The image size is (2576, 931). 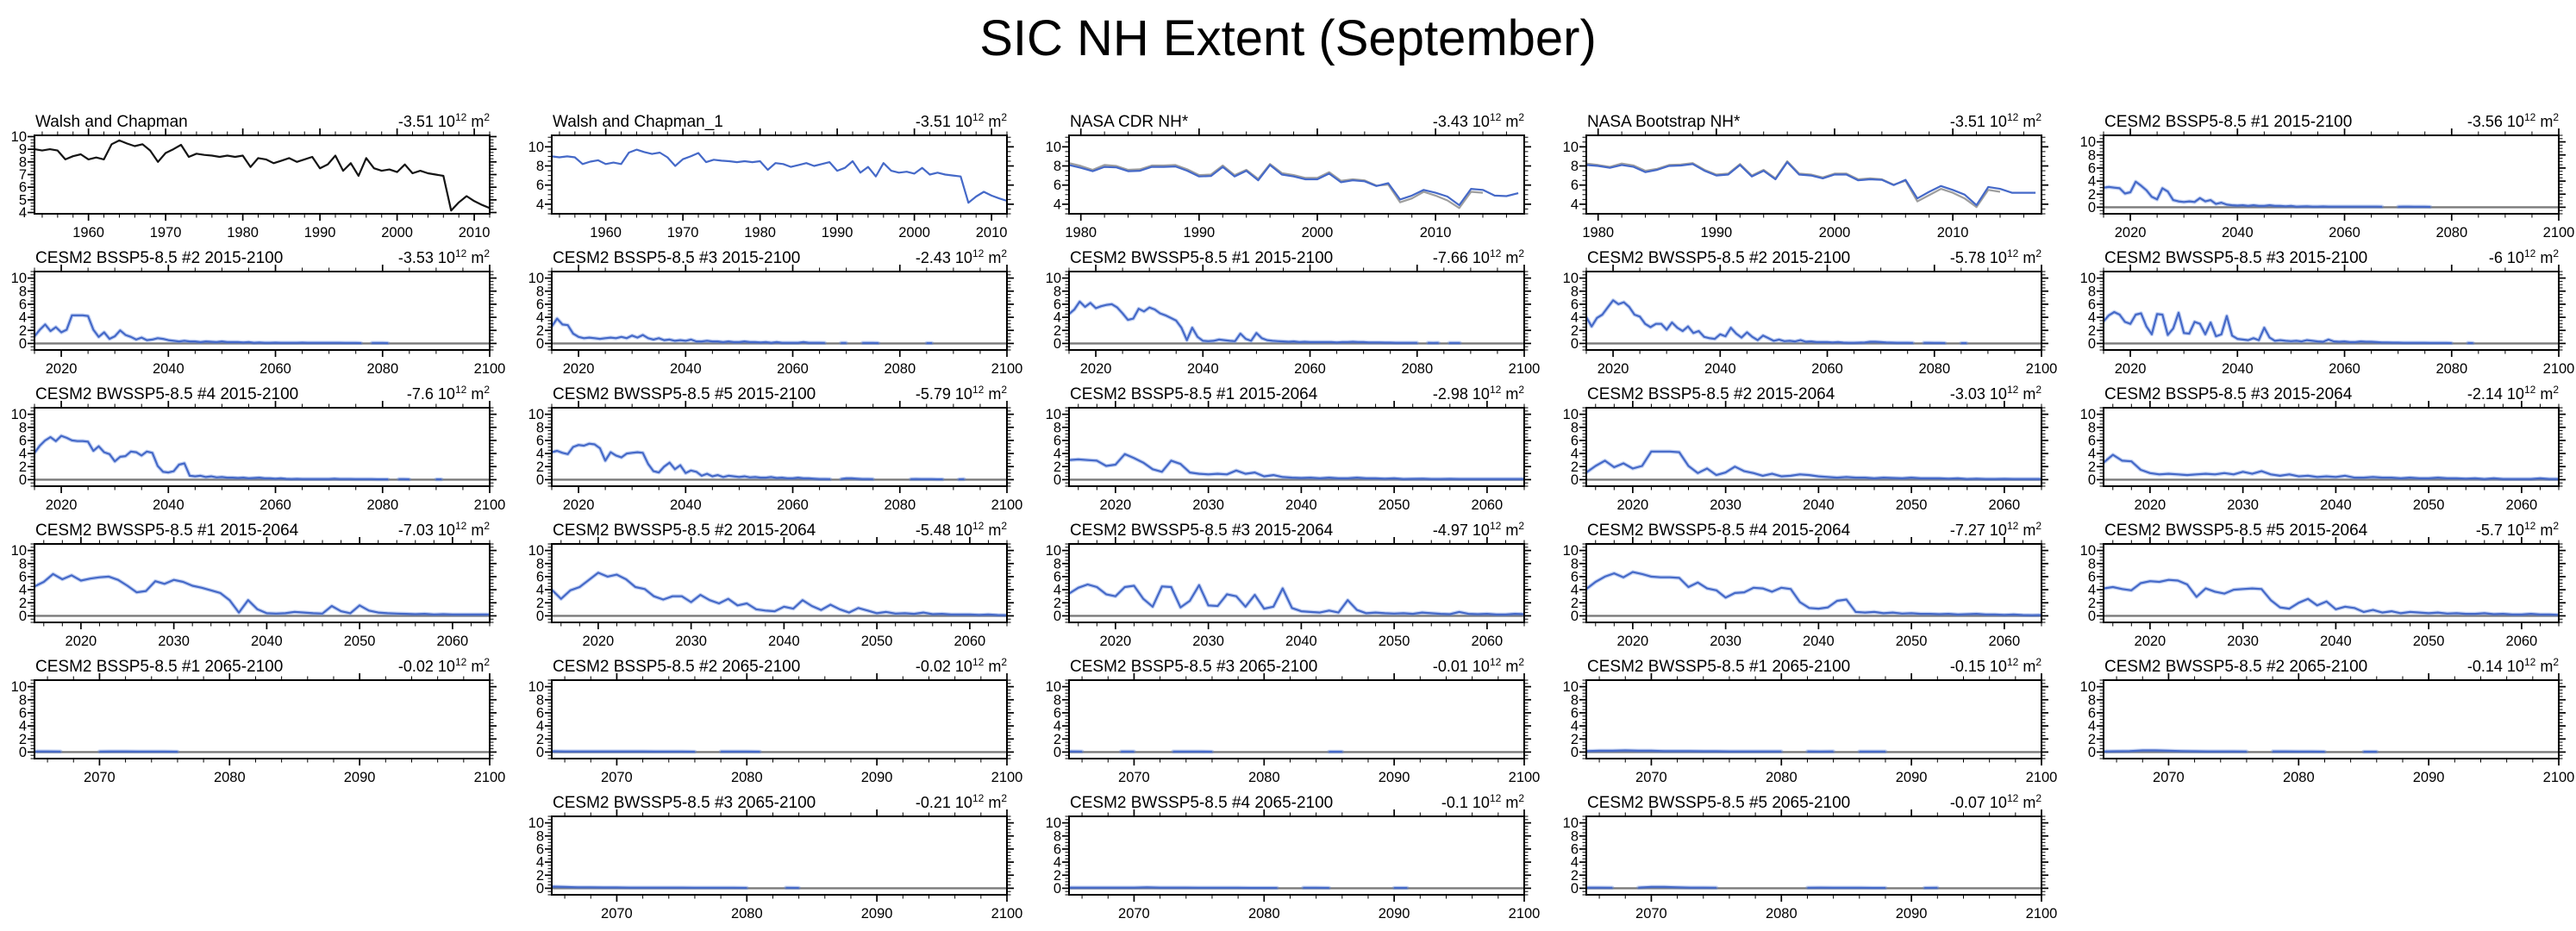 What do you see at coordinates (2235, 667) in the screenshot?
I see `panel-title: CESM2 BWSSP5-8.5 #2 2065-2100` at bounding box center [2235, 667].